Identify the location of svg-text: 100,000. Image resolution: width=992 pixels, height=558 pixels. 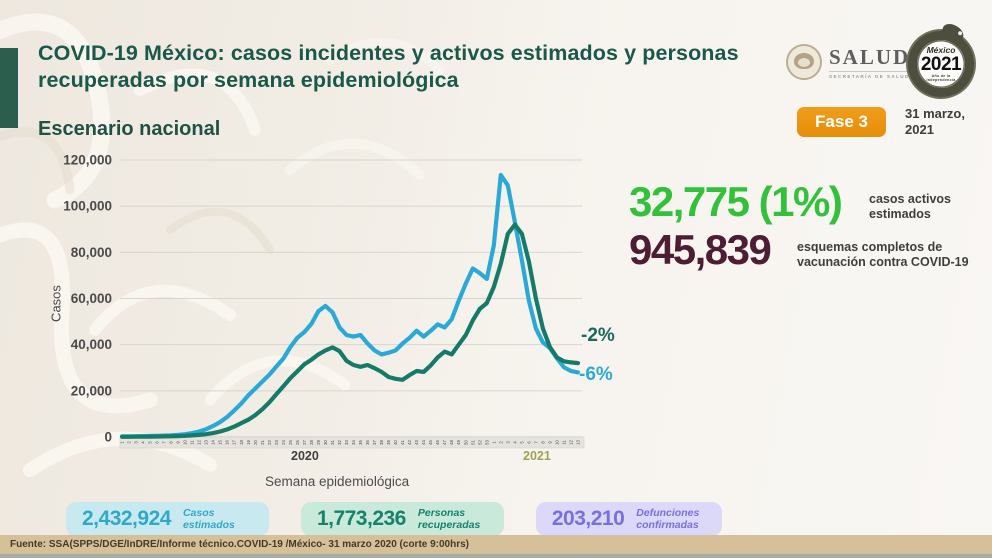
(87, 206).